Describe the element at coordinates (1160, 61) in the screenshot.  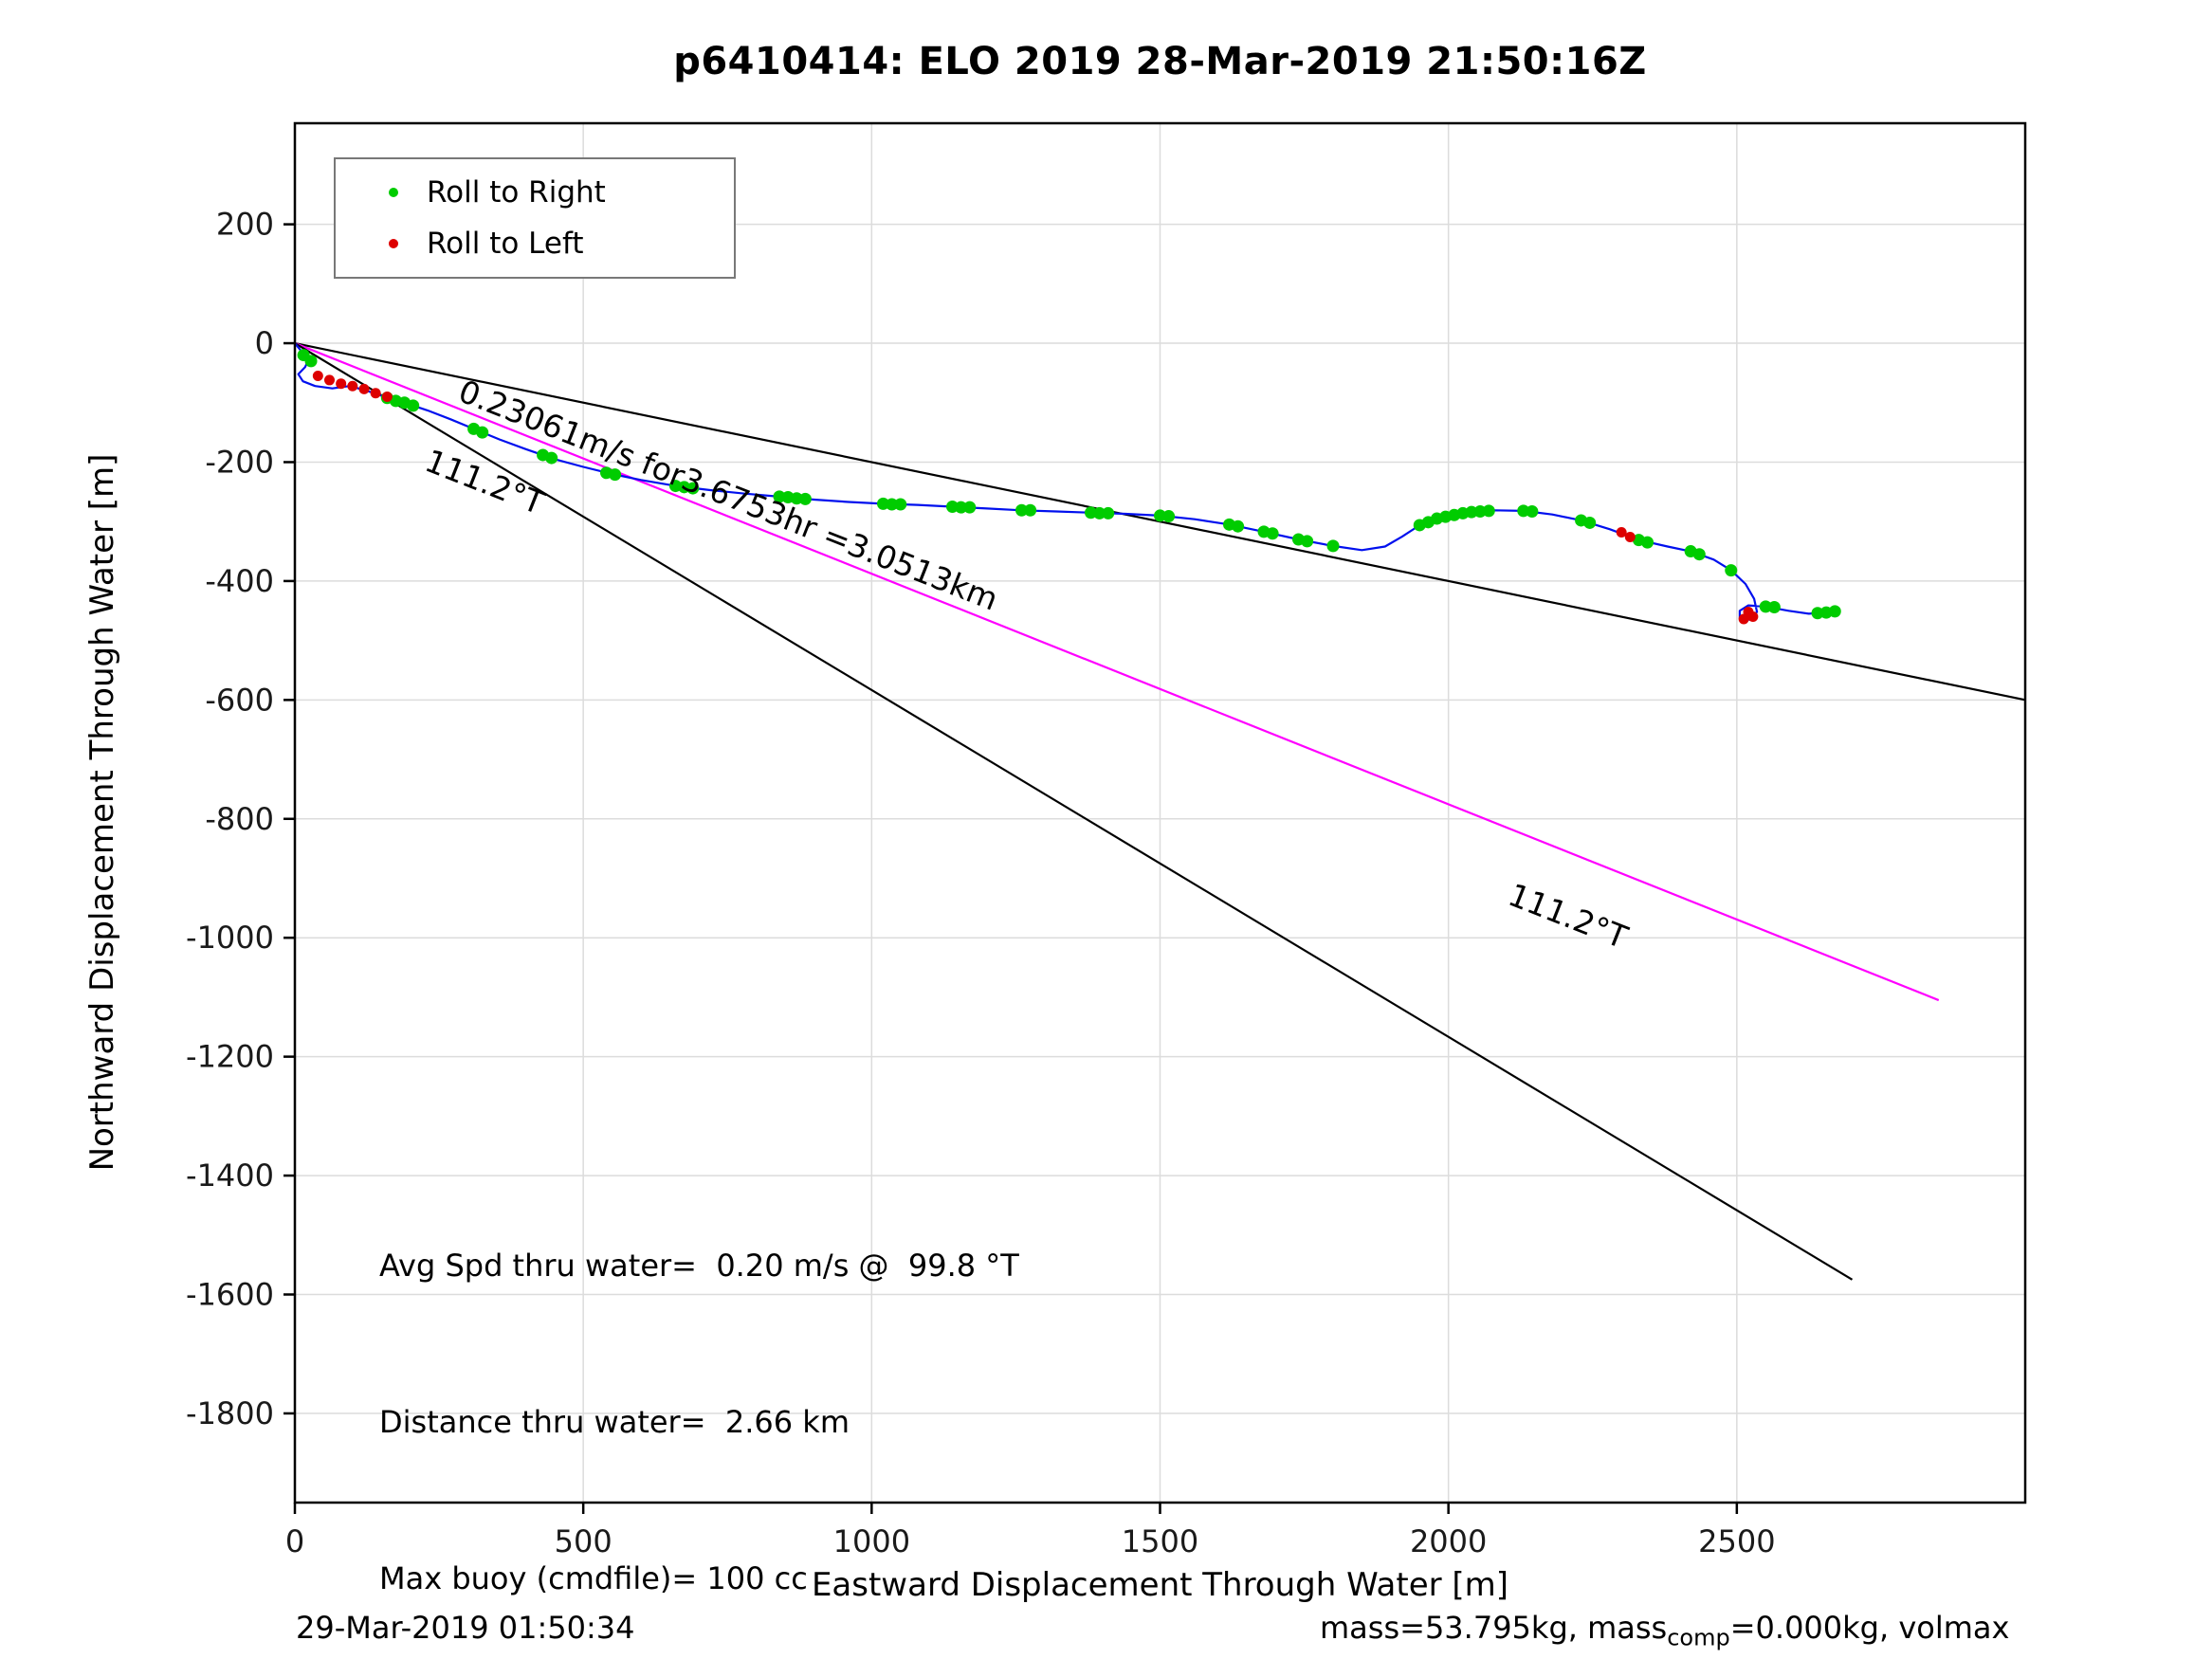
I see `chart-title: p6410414: ELO 2019 28-Mar-2019 21:50:16Z` at that location.